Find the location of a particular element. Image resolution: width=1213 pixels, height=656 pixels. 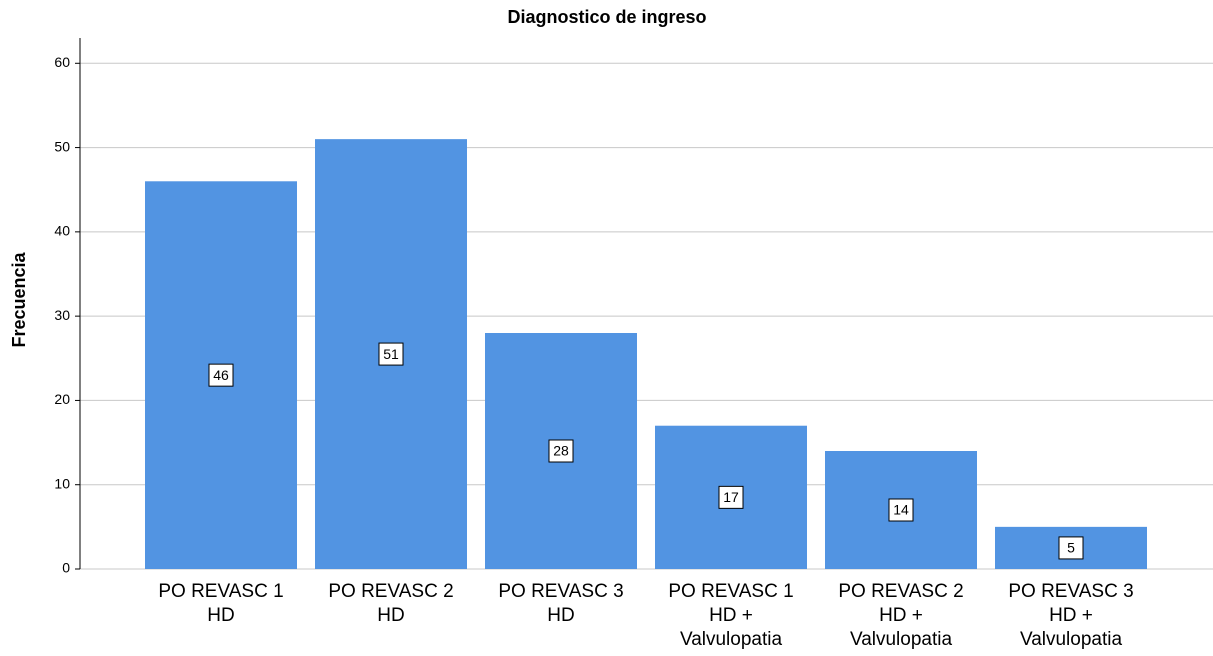

y-tick-label: 20 is located at coordinates (62, 399).